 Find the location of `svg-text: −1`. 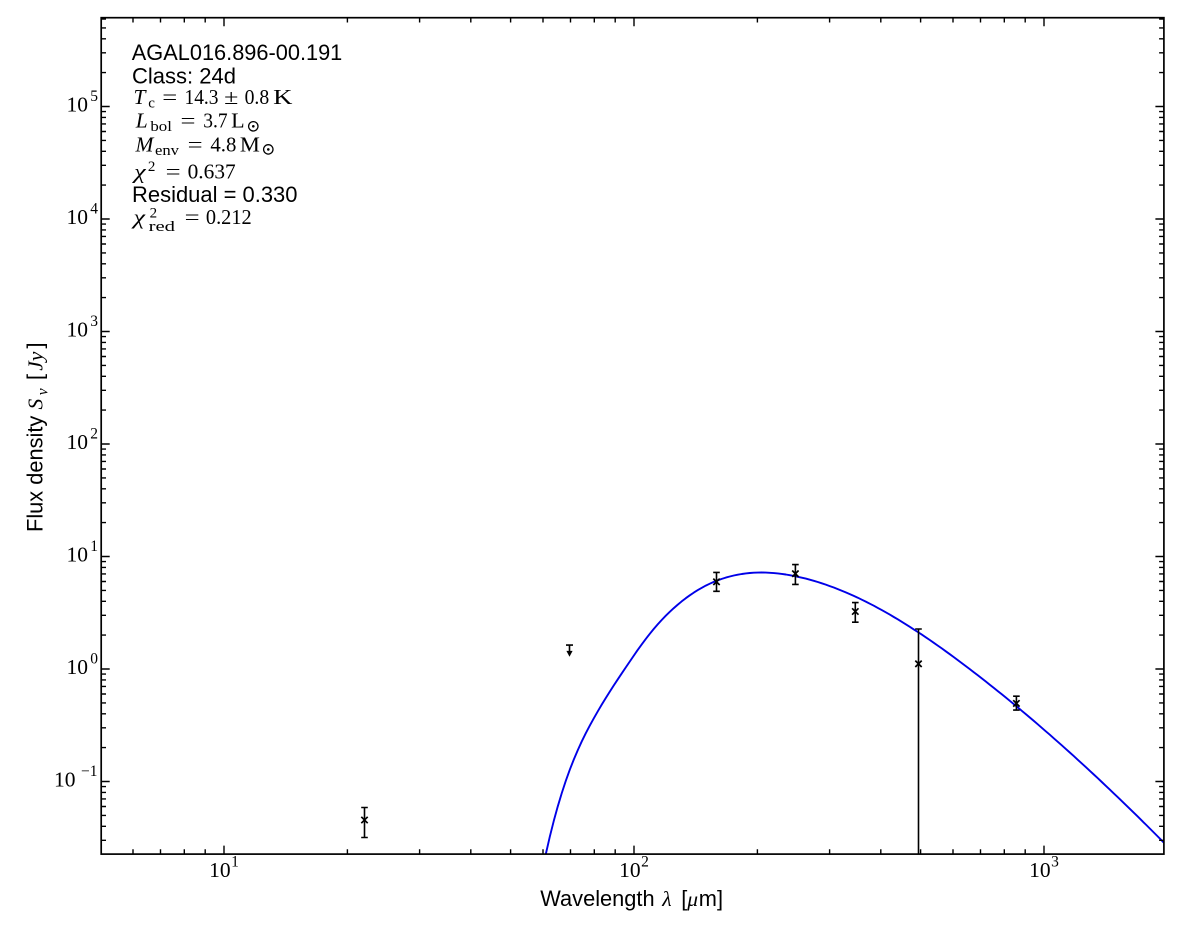

svg-text: −1 is located at coordinates (89, 771).